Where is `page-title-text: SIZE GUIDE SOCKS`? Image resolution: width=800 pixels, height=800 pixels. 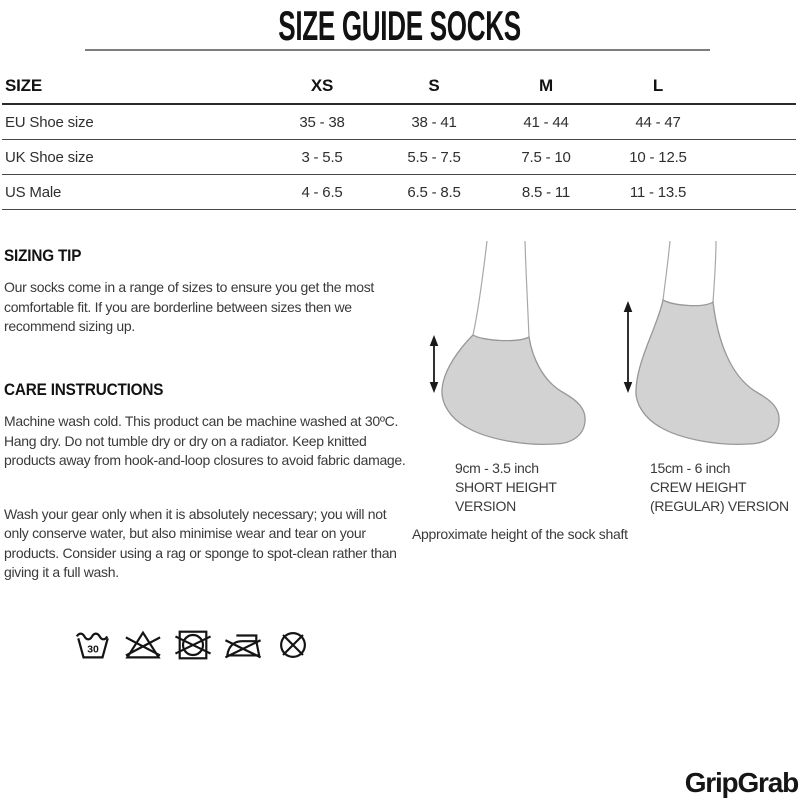 page-title-text: SIZE GUIDE SOCKS is located at coordinates (400, 25).